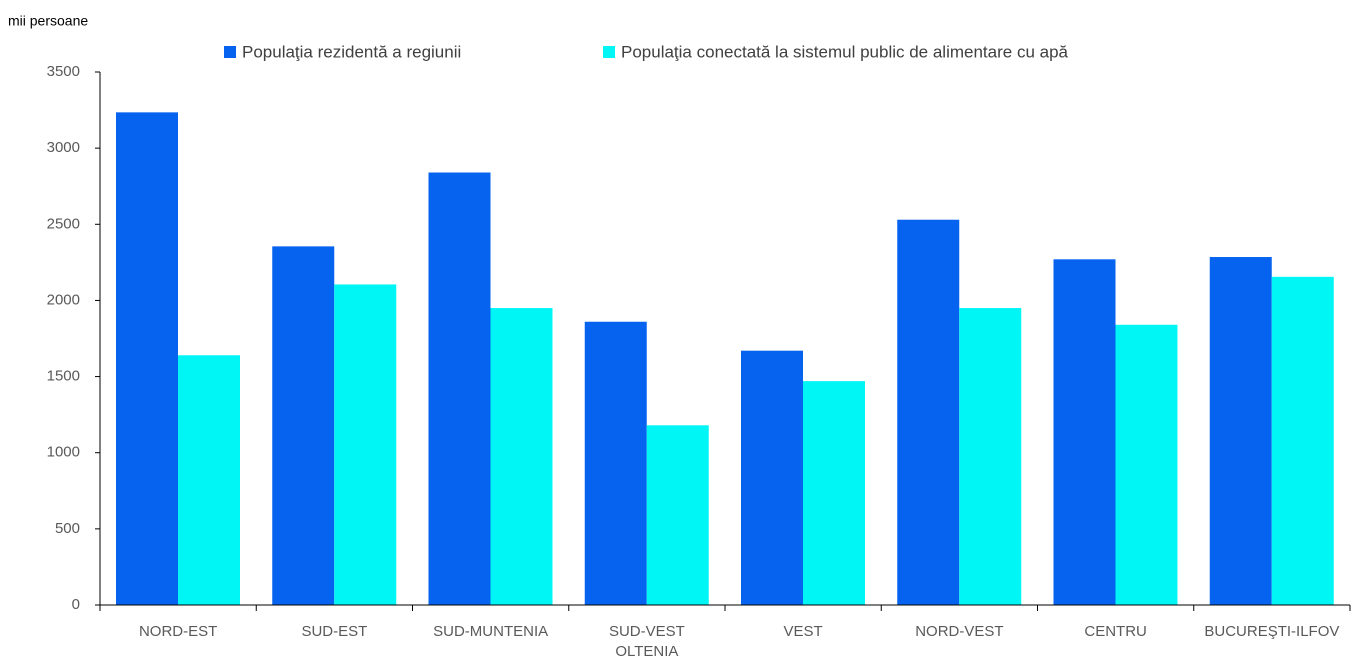 This screenshot has width=1352, height=664. What do you see at coordinates (351, 51) in the screenshot?
I see `legend-label: Populaţia rezidentă a regiunii` at bounding box center [351, 51].